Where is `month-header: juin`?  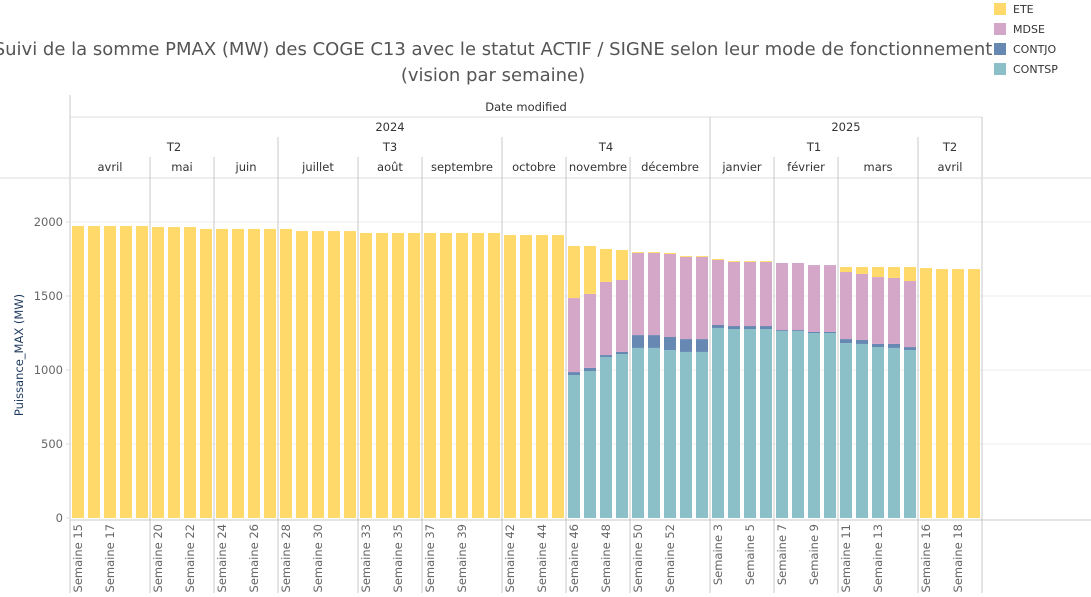
month-header: juin is located at coordinates (246, 167).